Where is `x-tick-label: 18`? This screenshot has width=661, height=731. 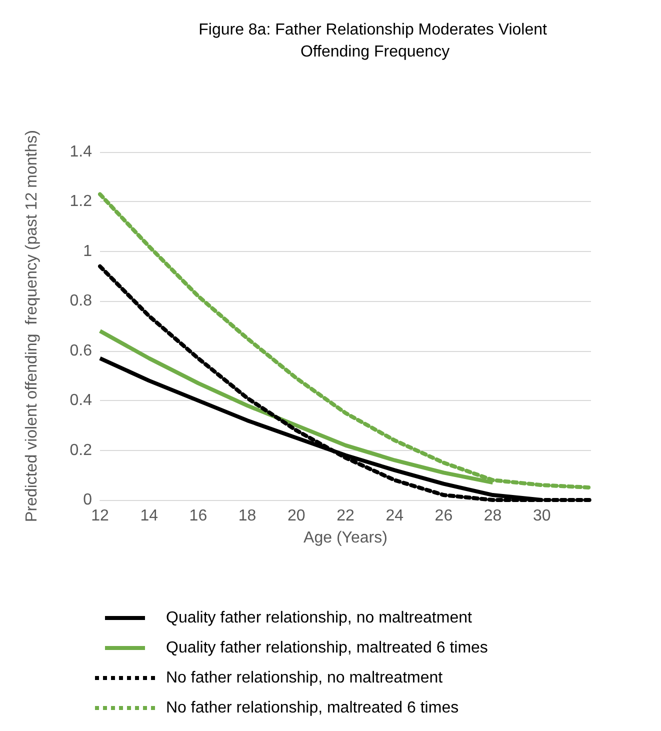
x-tick-label: 18 is located at coordinates (247, 516).